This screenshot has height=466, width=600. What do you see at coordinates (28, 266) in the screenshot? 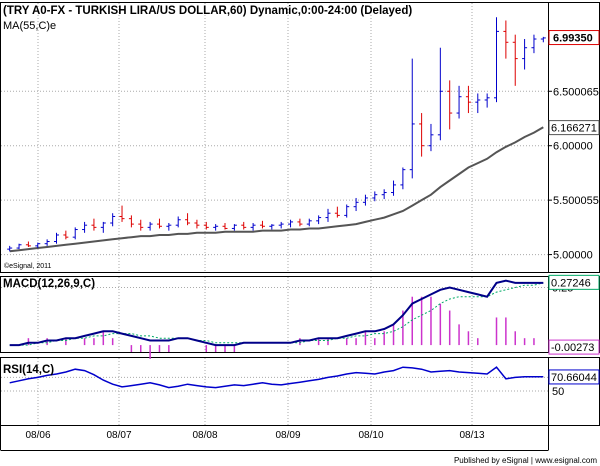
I see `copyright-label: ©eSignal, 2011` at bounding box center [28, 266].